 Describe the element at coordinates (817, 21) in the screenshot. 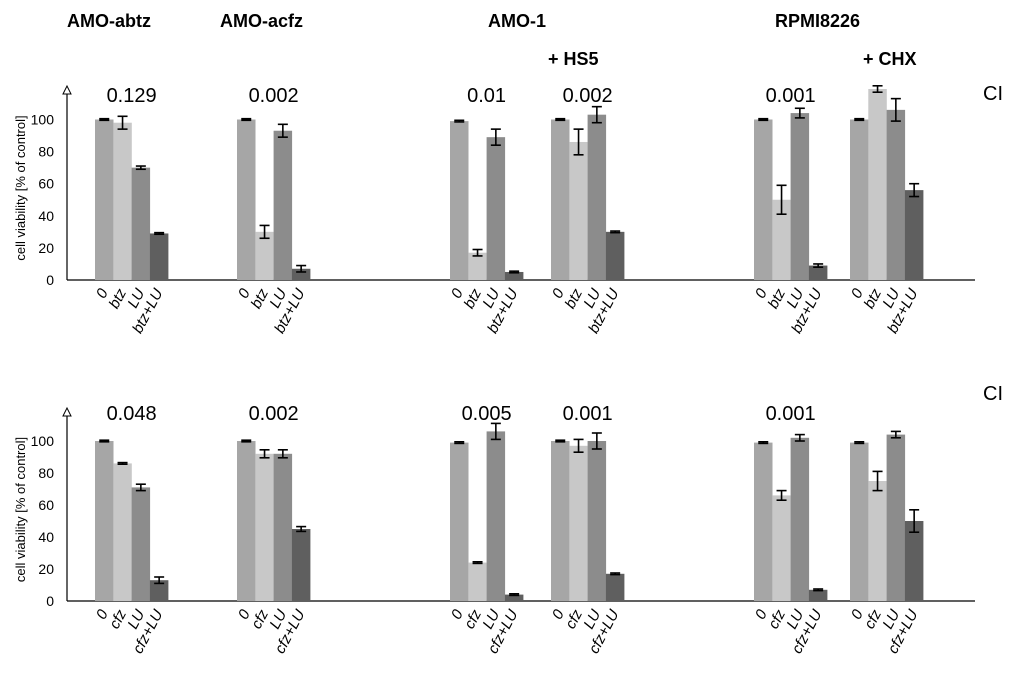

I see `header-rpmi8226: RPMI8226` at that location.